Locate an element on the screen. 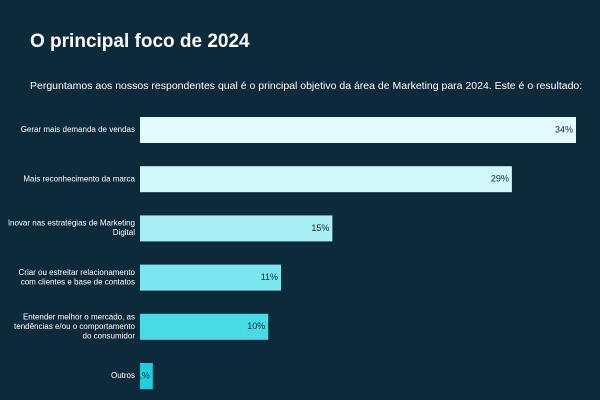 The width and height of the screenshot is (600, 400). chart-title: O principal foco de 2024 is located at coordinates (140, 41).